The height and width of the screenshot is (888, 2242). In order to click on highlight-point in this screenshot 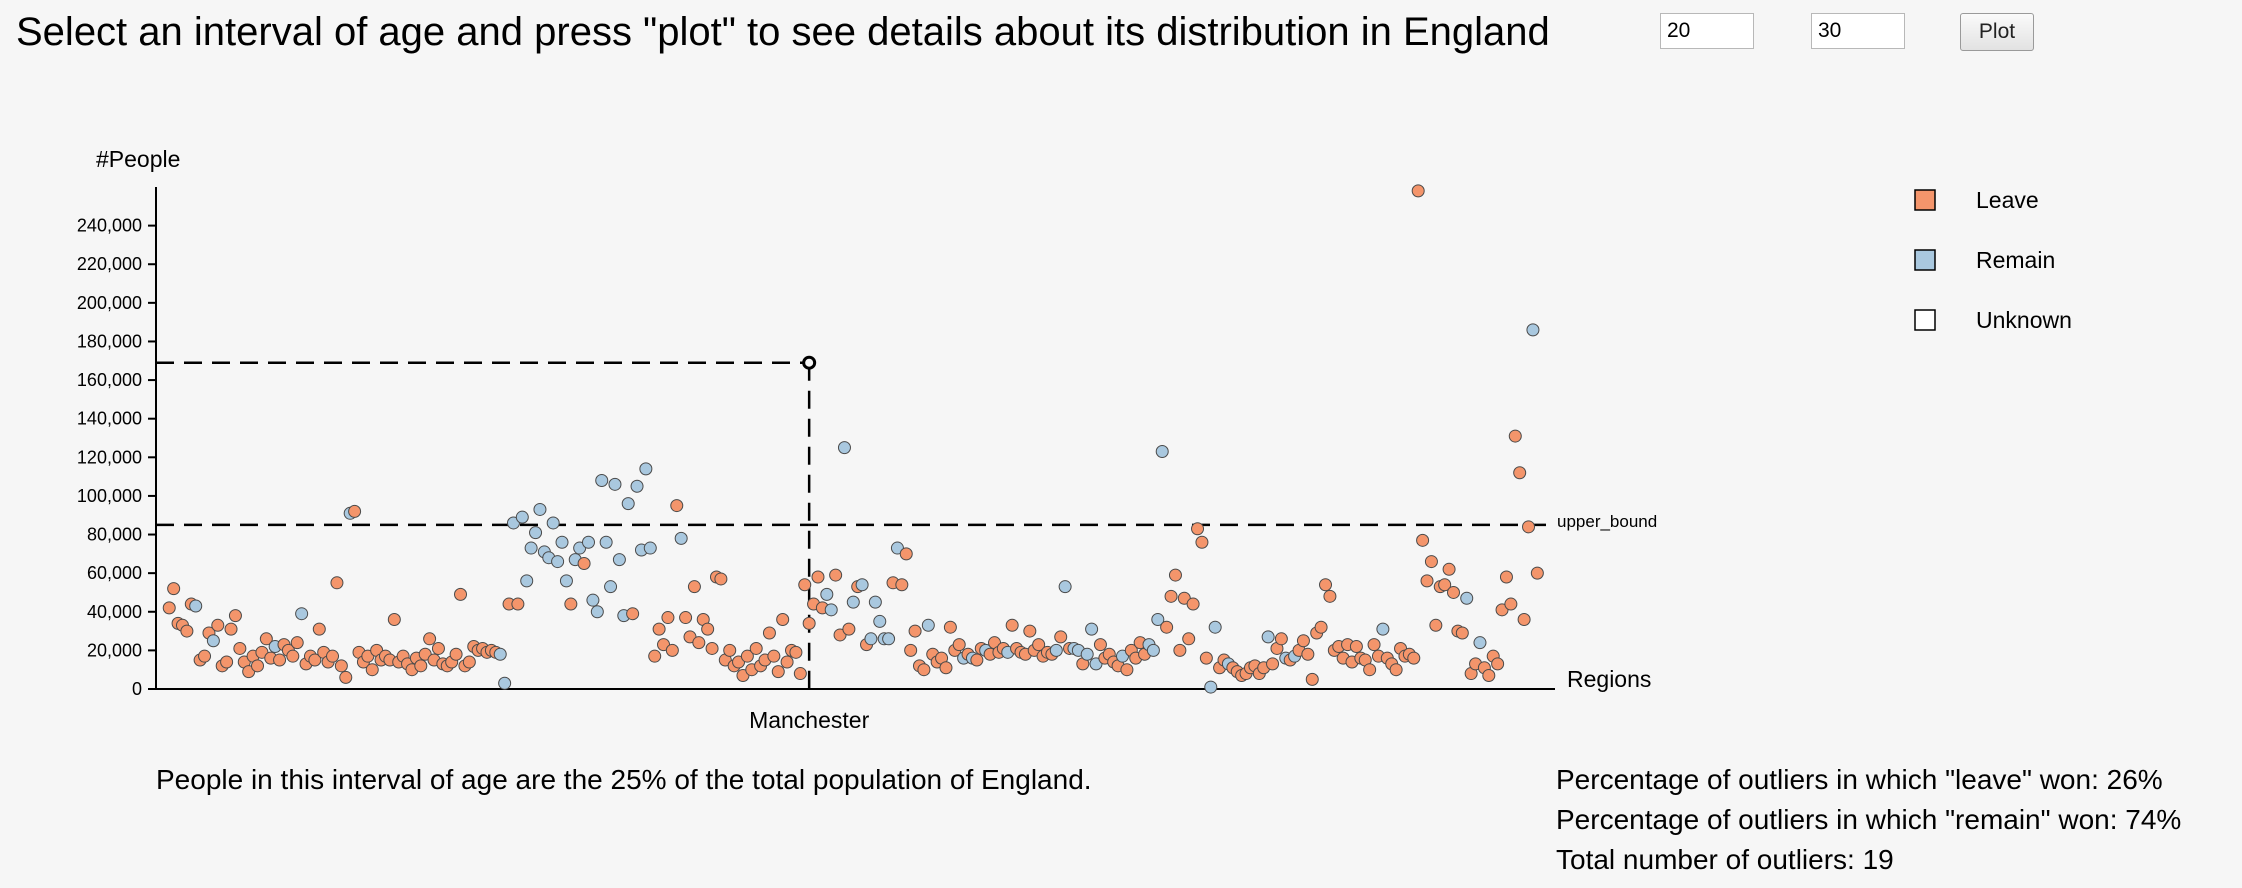, I will do `click(809, 362)`.